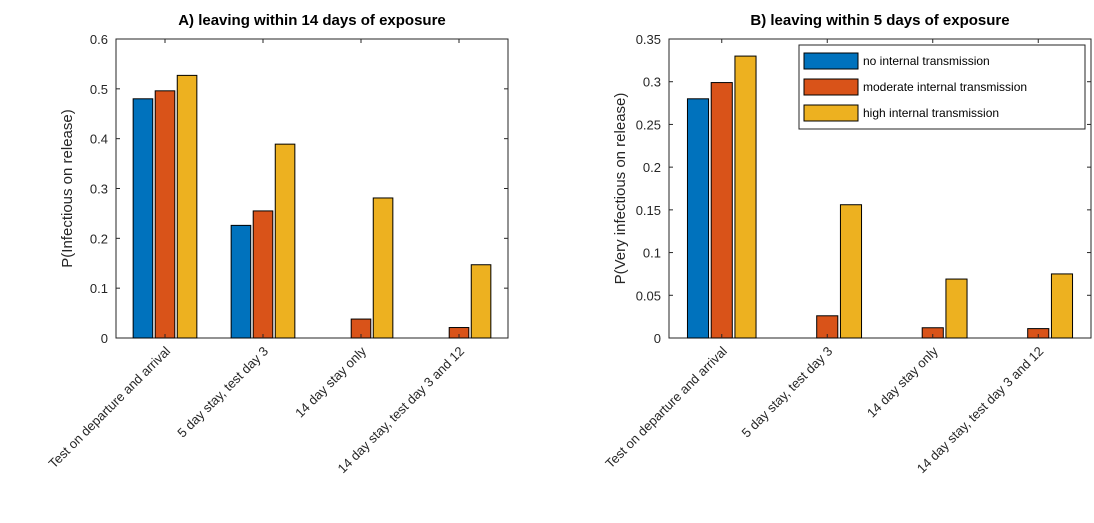 The width and height of the screenshot is (1094, 523). Describe the element at coordinates (648, 295) in the screenshot. I see `y-tick-label: 0.05` at that location.